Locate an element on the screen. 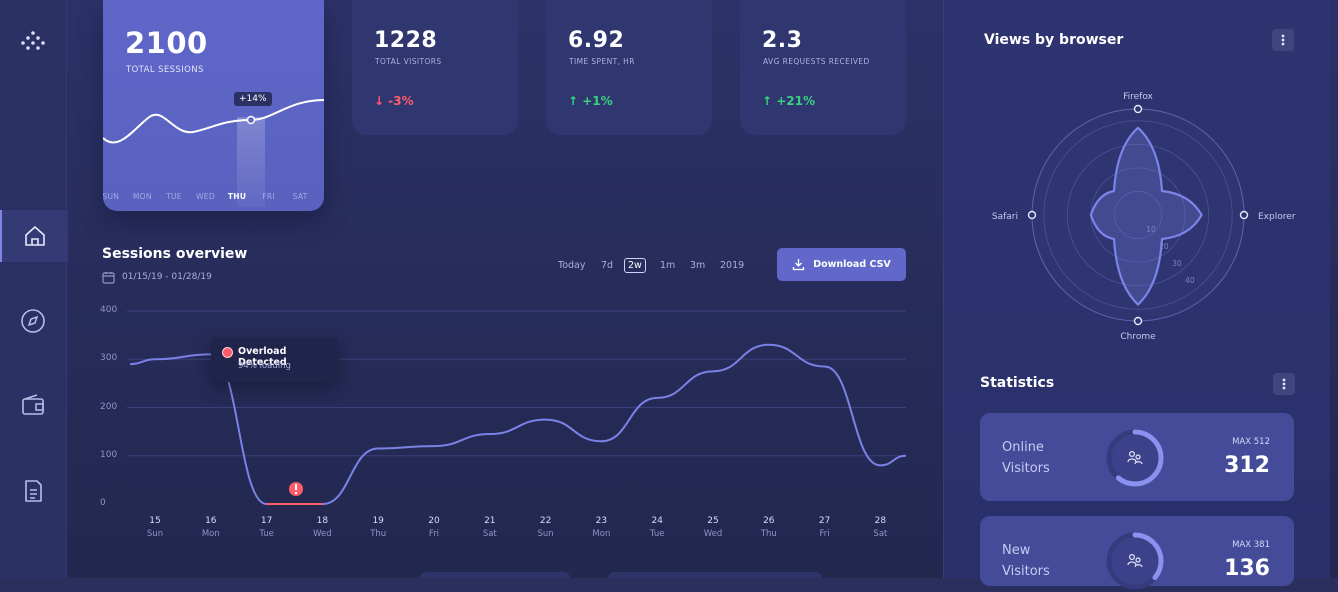  radar-axis-label: Firefox is located at coordinates (1138, 97).